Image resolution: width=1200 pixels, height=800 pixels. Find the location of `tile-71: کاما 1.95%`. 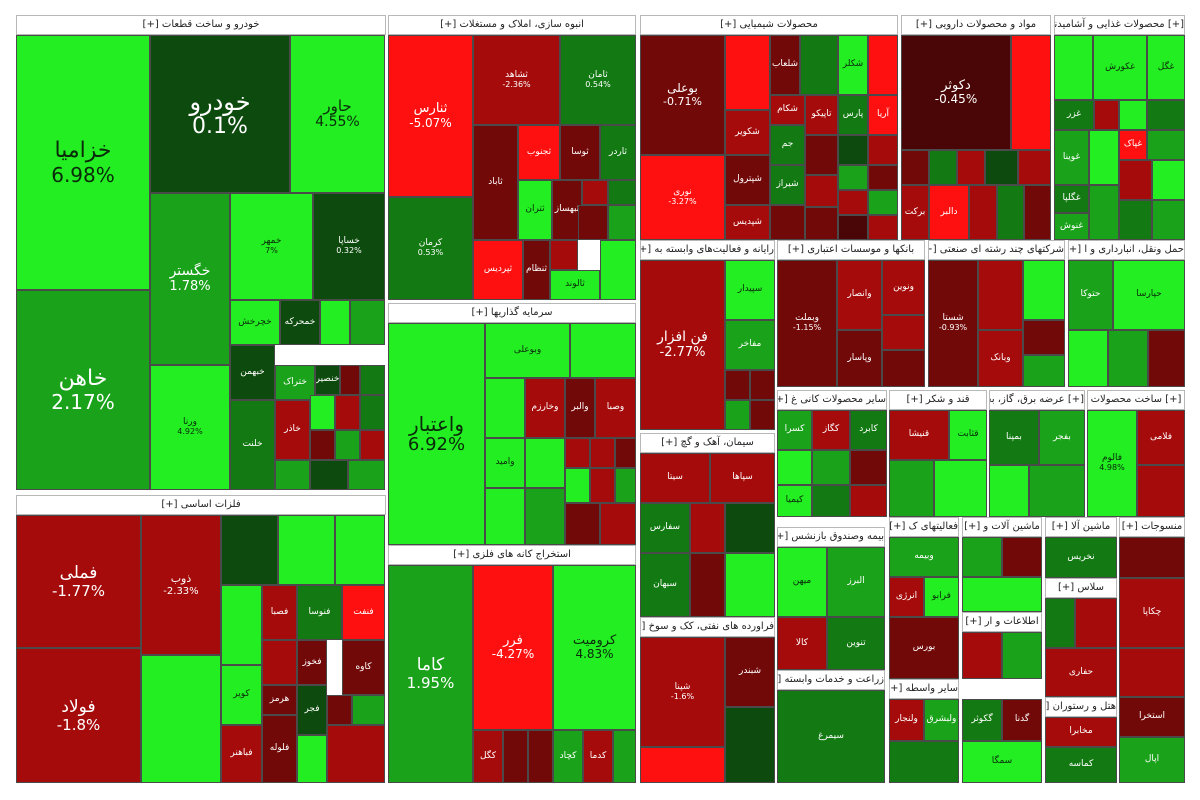

tile-71: کاما 1.95% is located at coordinates (430, 674).